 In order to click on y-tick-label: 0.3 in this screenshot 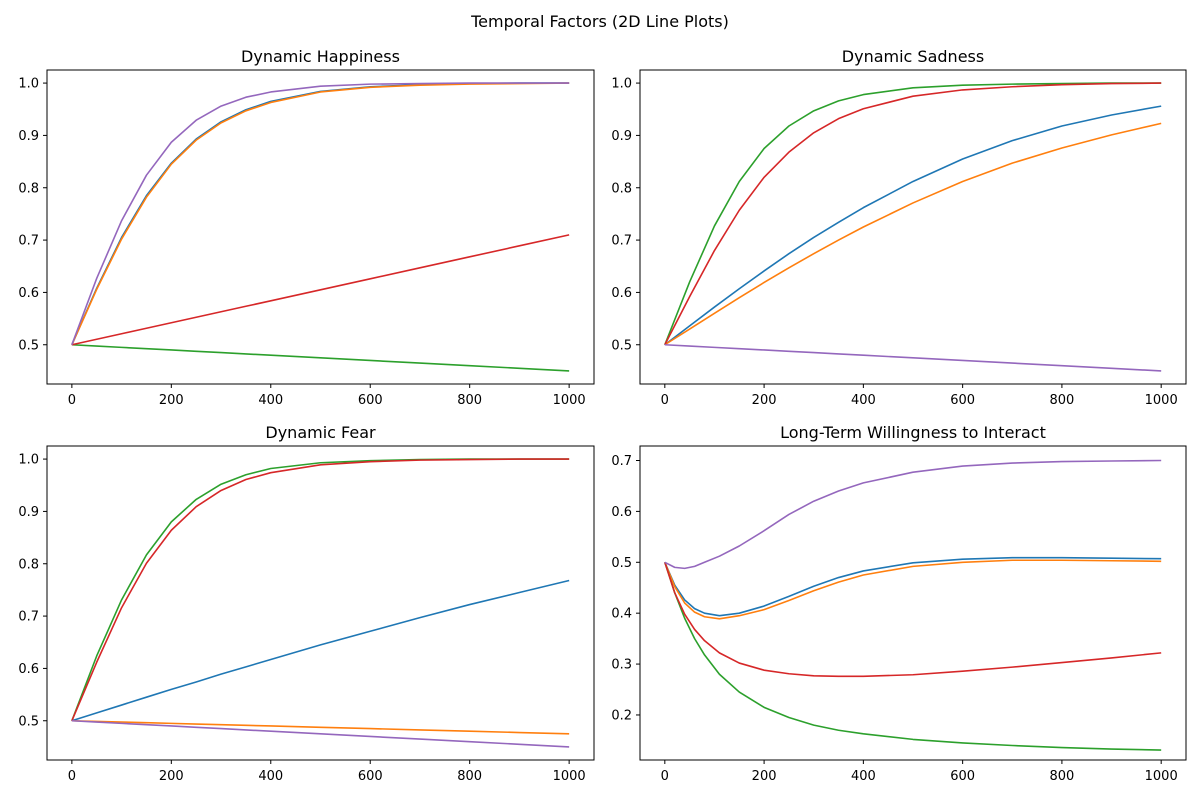, I will do `click(621, 665)`.